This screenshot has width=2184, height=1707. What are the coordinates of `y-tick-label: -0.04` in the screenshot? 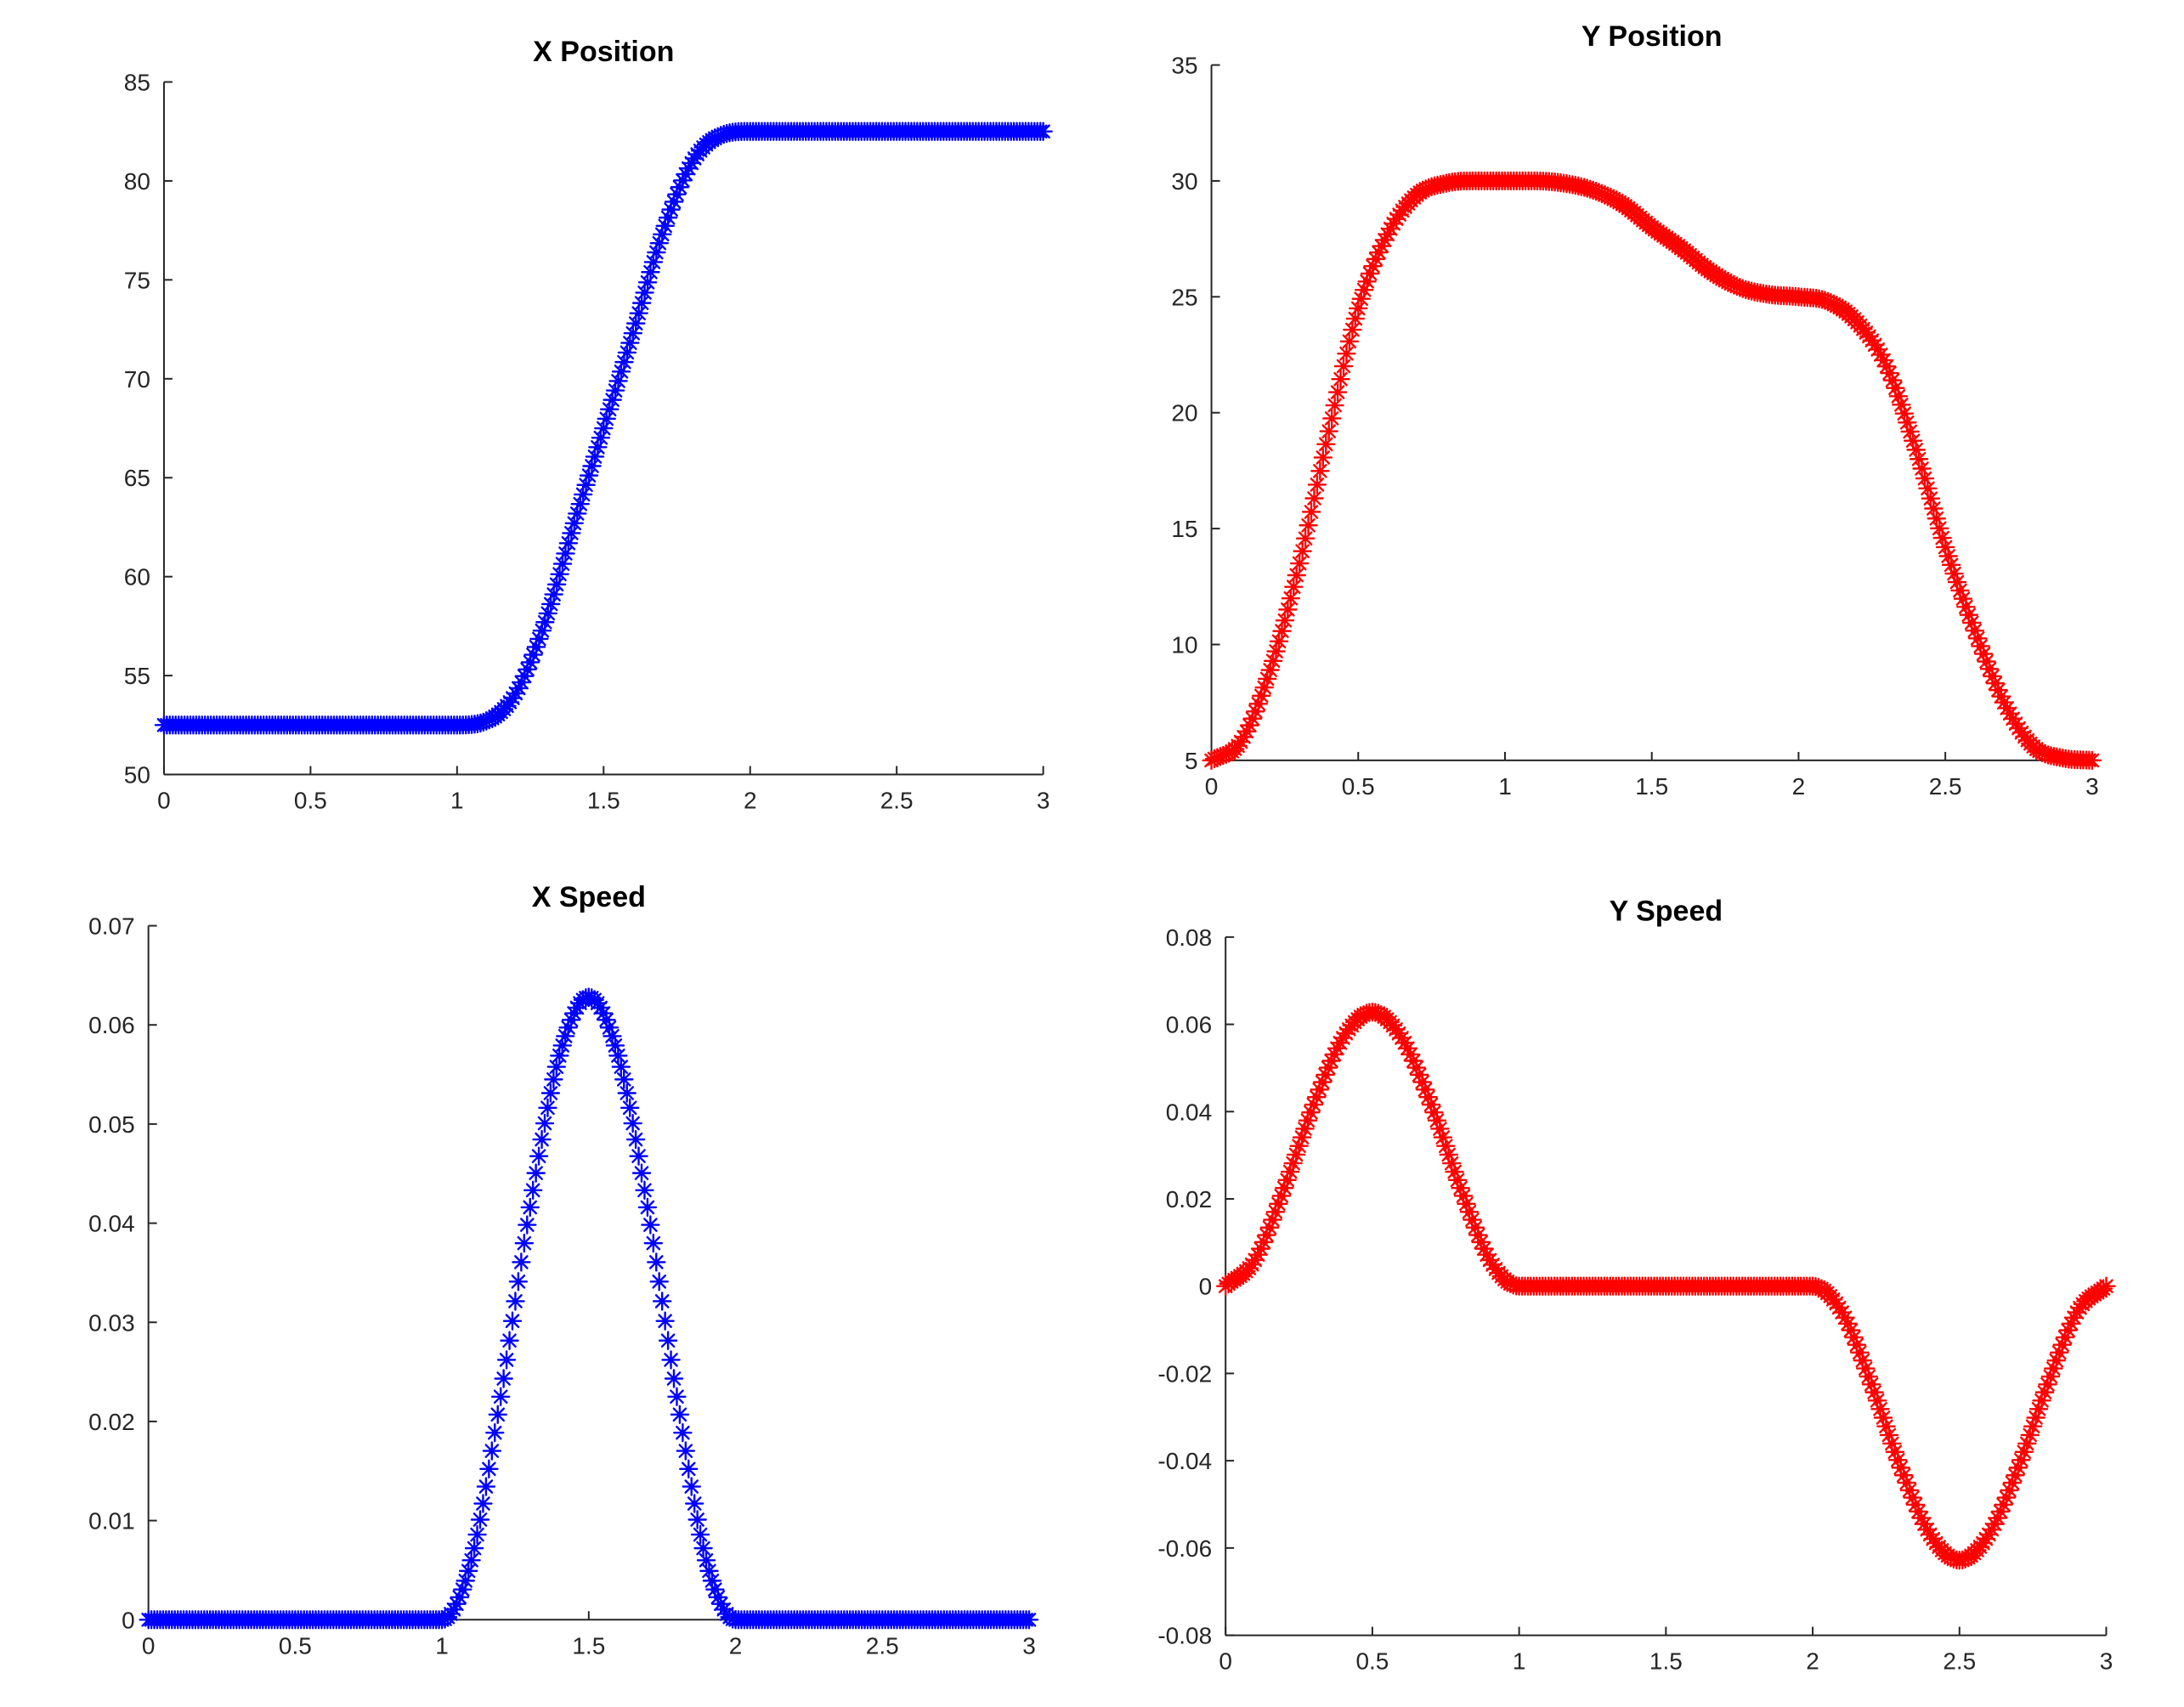 It's located at (1184, 1461).